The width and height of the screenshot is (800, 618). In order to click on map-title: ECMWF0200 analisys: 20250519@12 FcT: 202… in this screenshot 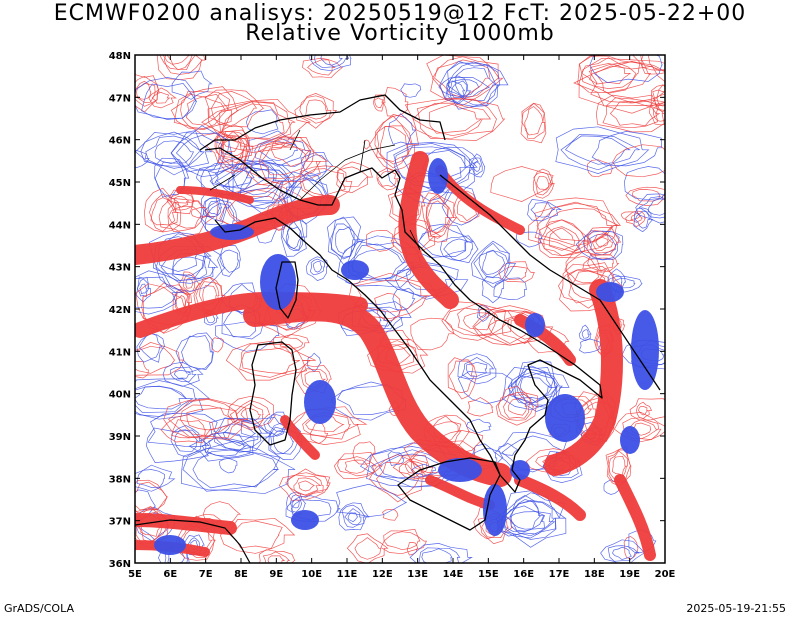, I will do `click(400, 13)`.